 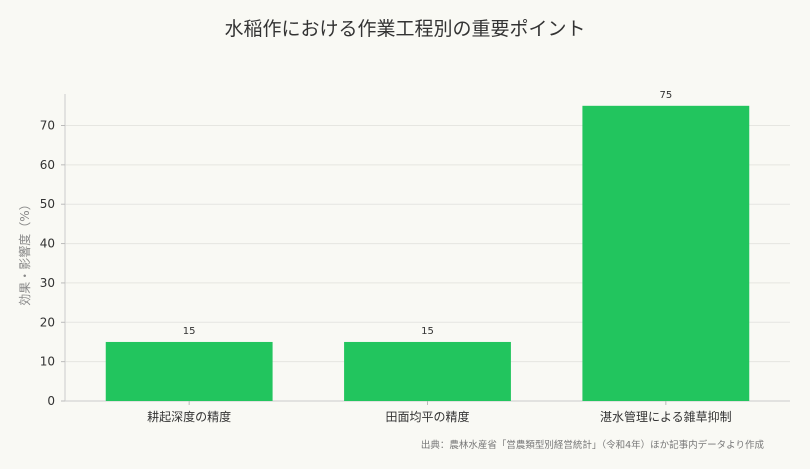 What do you see at coordinates (666, 416) in the screenshot?
I see `x-tick-label: 湛水管理による雑草抑制` at bounding box center [666, 416].